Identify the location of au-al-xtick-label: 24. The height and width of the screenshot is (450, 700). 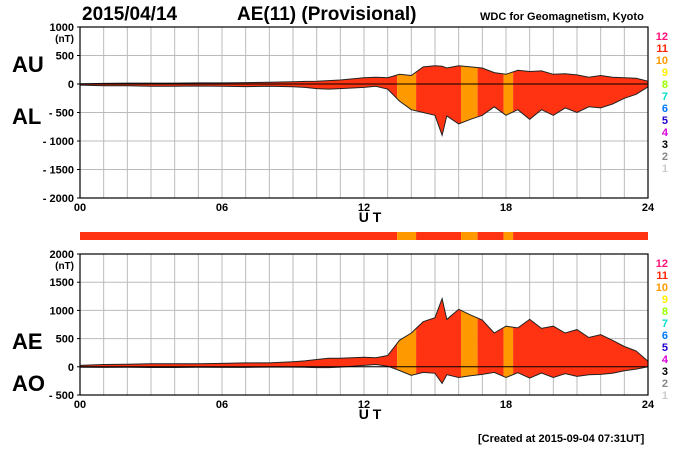
(648, 208).